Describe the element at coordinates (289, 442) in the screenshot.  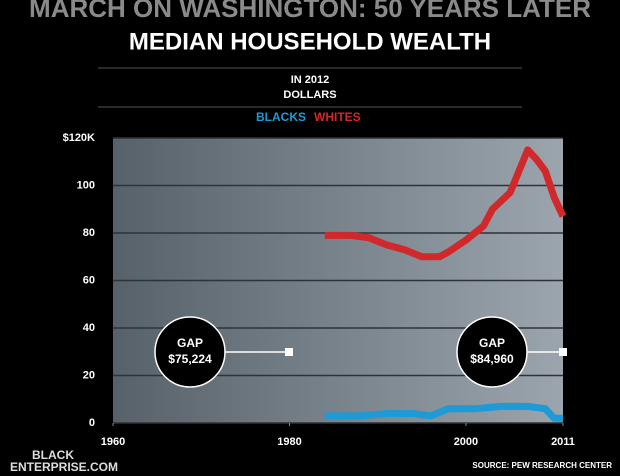
I see `x-tick-label: 1980` at that location.